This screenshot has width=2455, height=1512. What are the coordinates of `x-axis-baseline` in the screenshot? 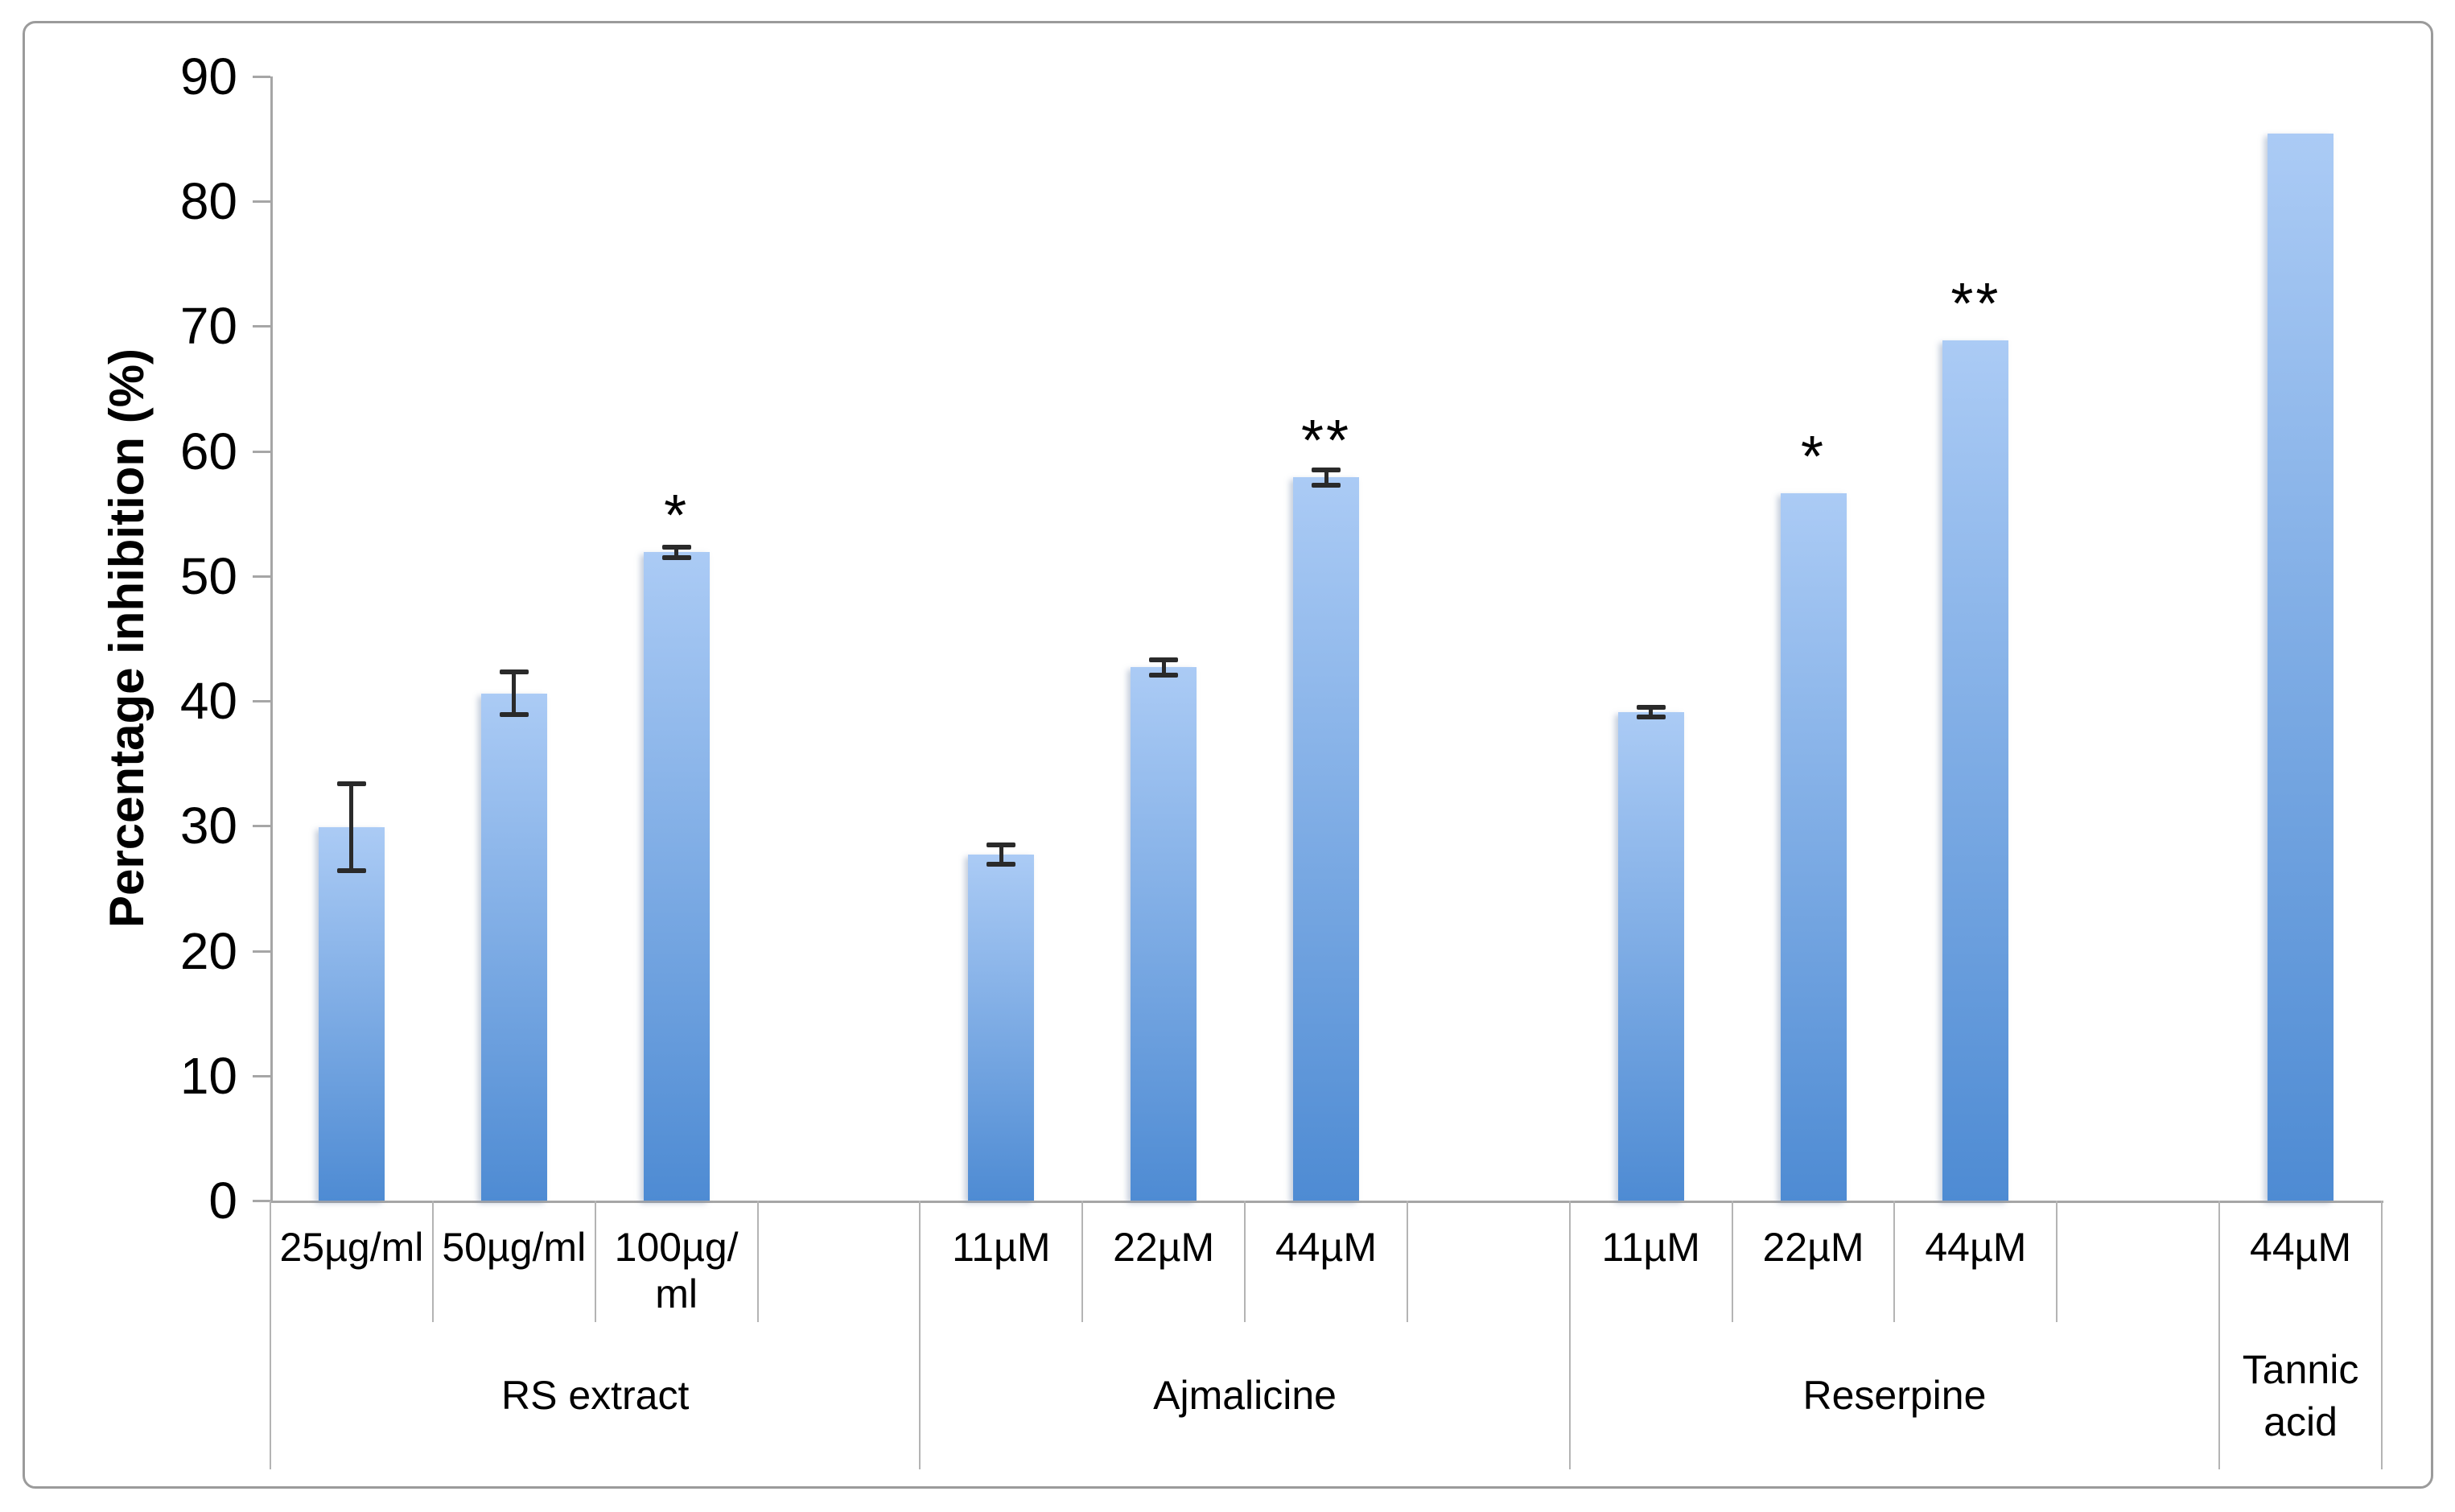 It's located at (1326, 1202).